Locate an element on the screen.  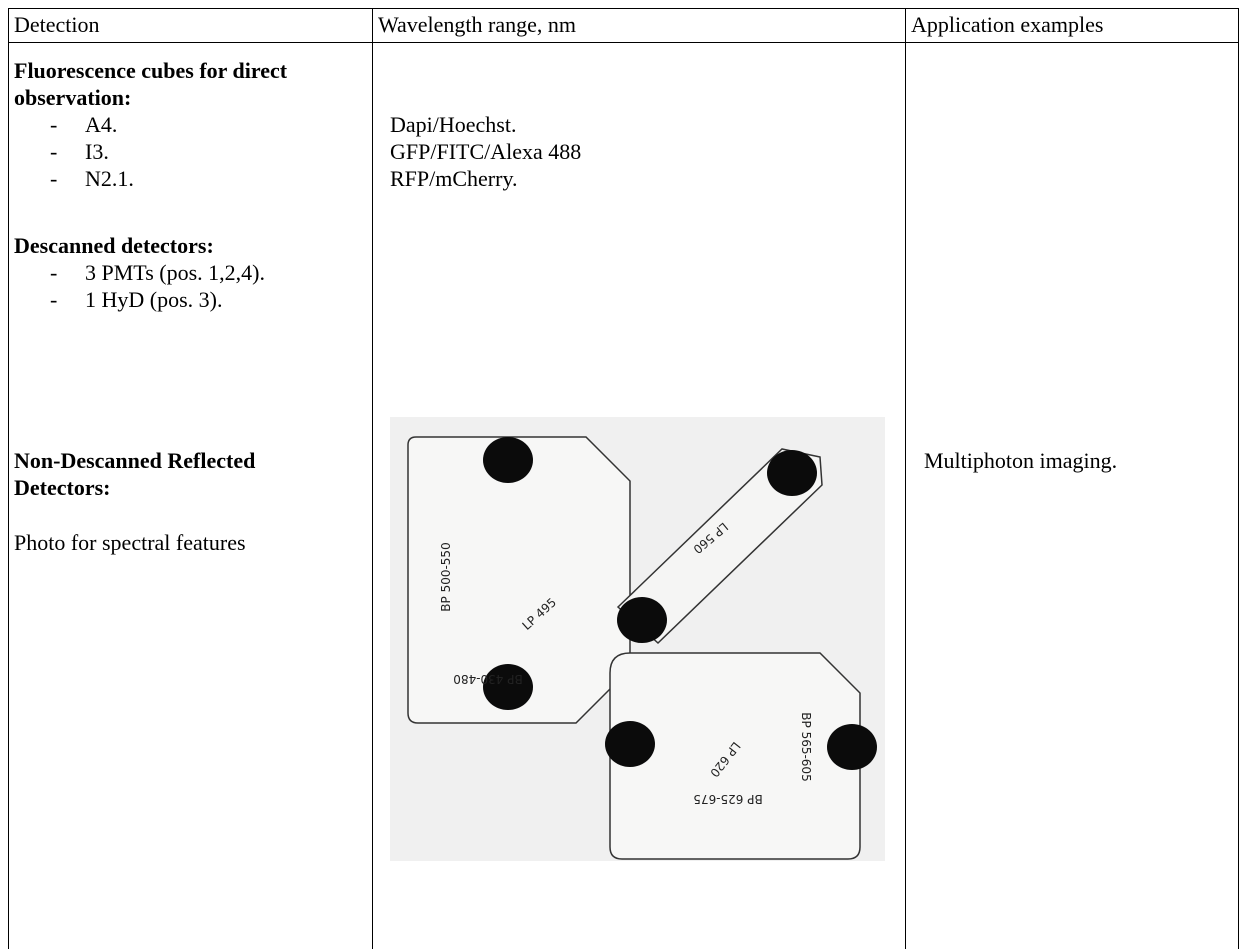
list-item: 3 PMTs (pos. 1,2,4). is located at coordinates (157, 272).